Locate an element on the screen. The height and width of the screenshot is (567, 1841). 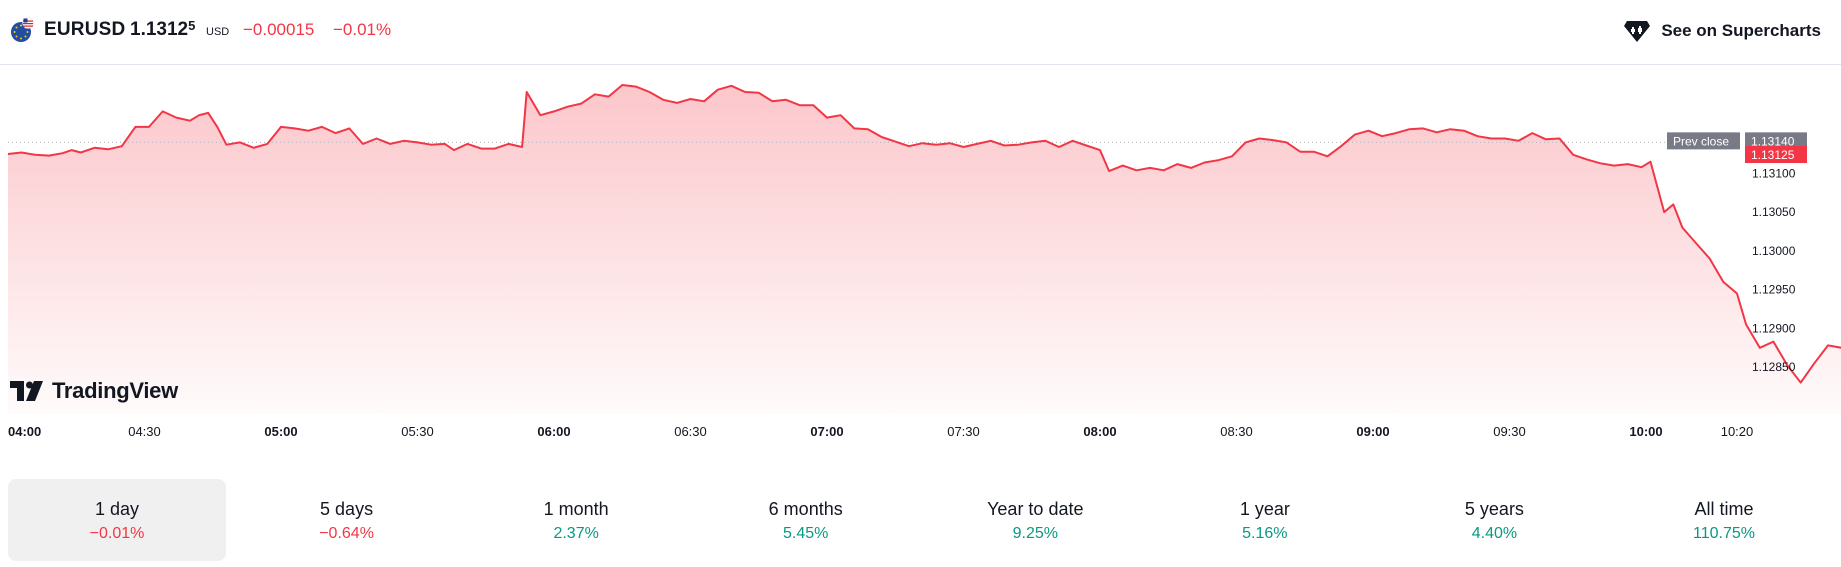
x-tick-label: 08:00 is located at coordinates (1099, 431).